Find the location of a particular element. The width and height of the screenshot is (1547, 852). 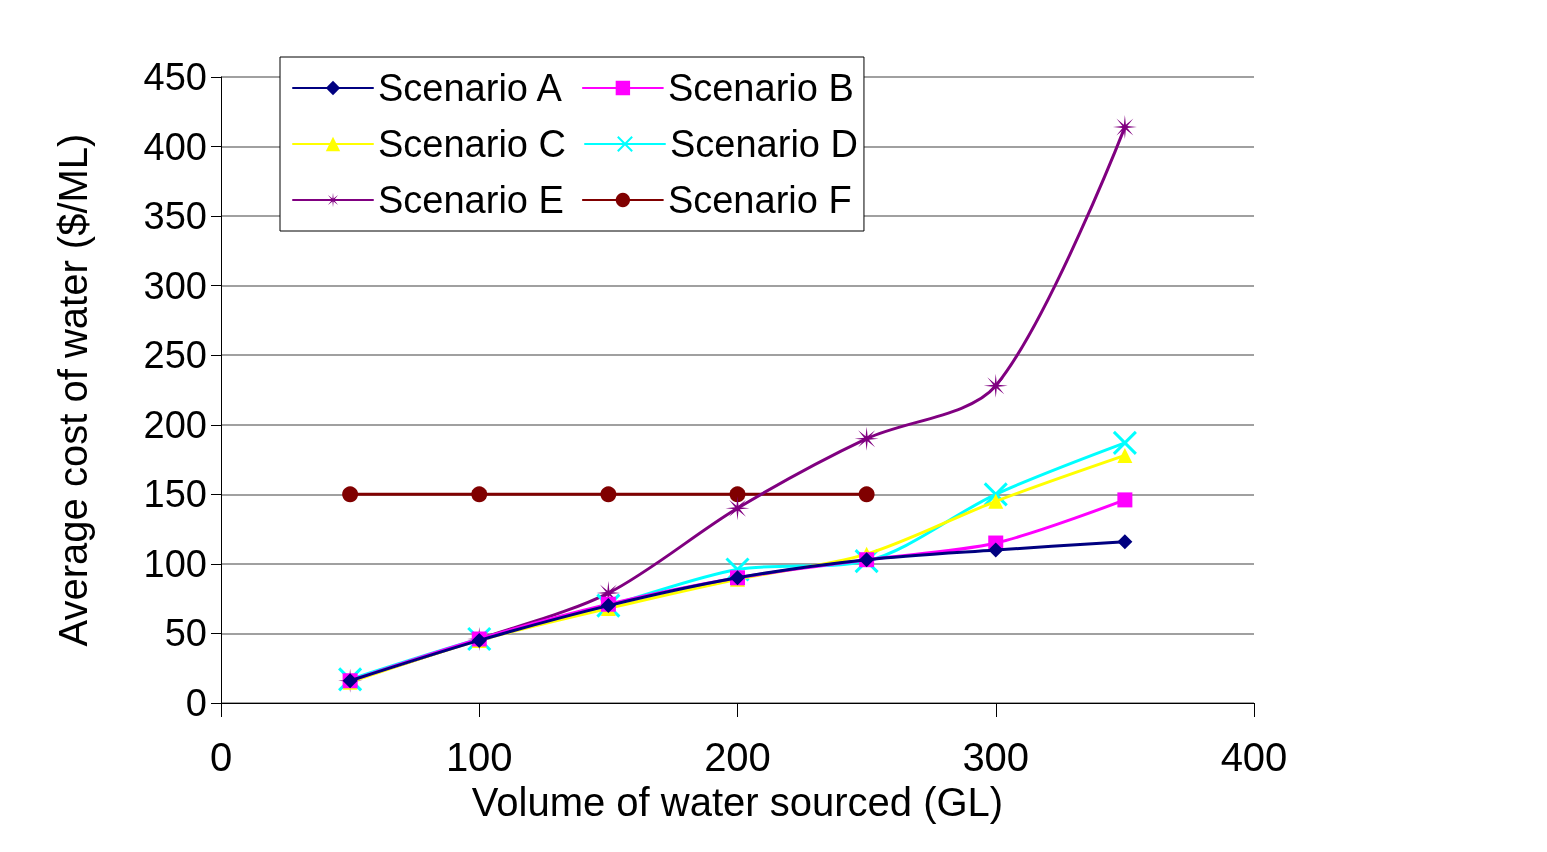

y-tick-label: 150 is located at coordinates (175, 494).